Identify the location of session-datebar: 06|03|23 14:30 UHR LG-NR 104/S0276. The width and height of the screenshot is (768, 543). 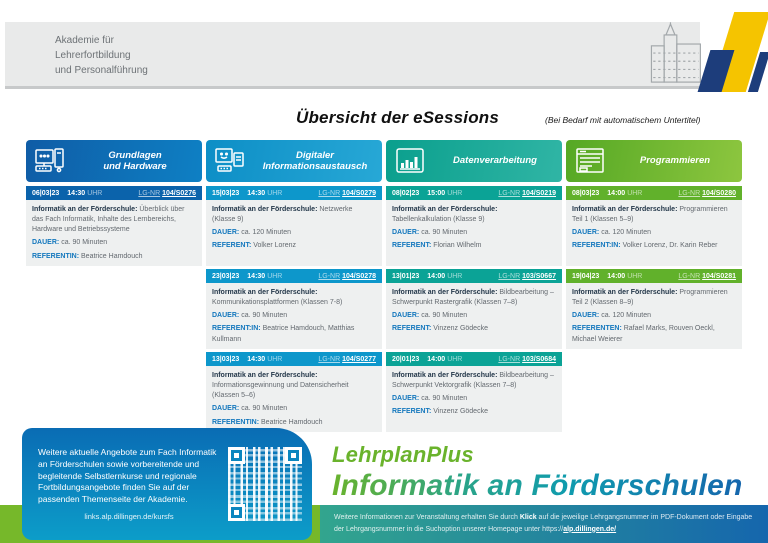
(114, 193).